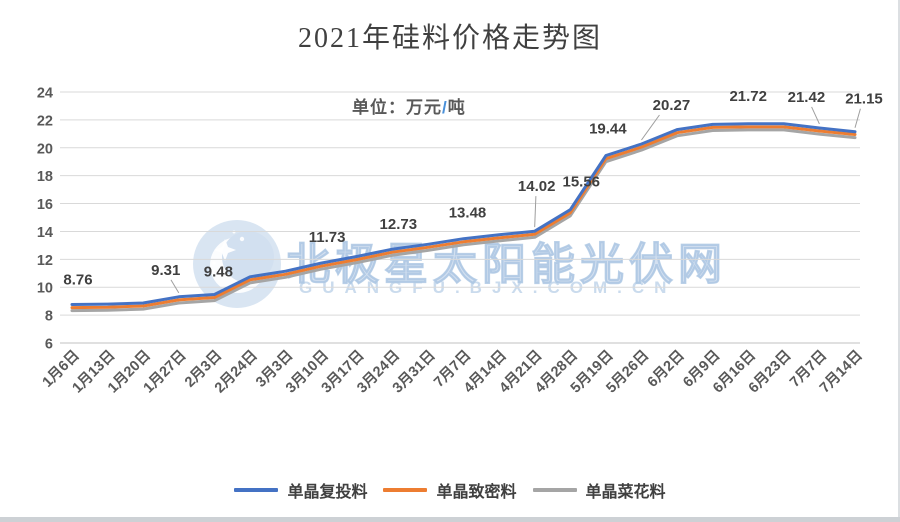  I want to click on crescent-moon-logo-icon, so click(237, 264).